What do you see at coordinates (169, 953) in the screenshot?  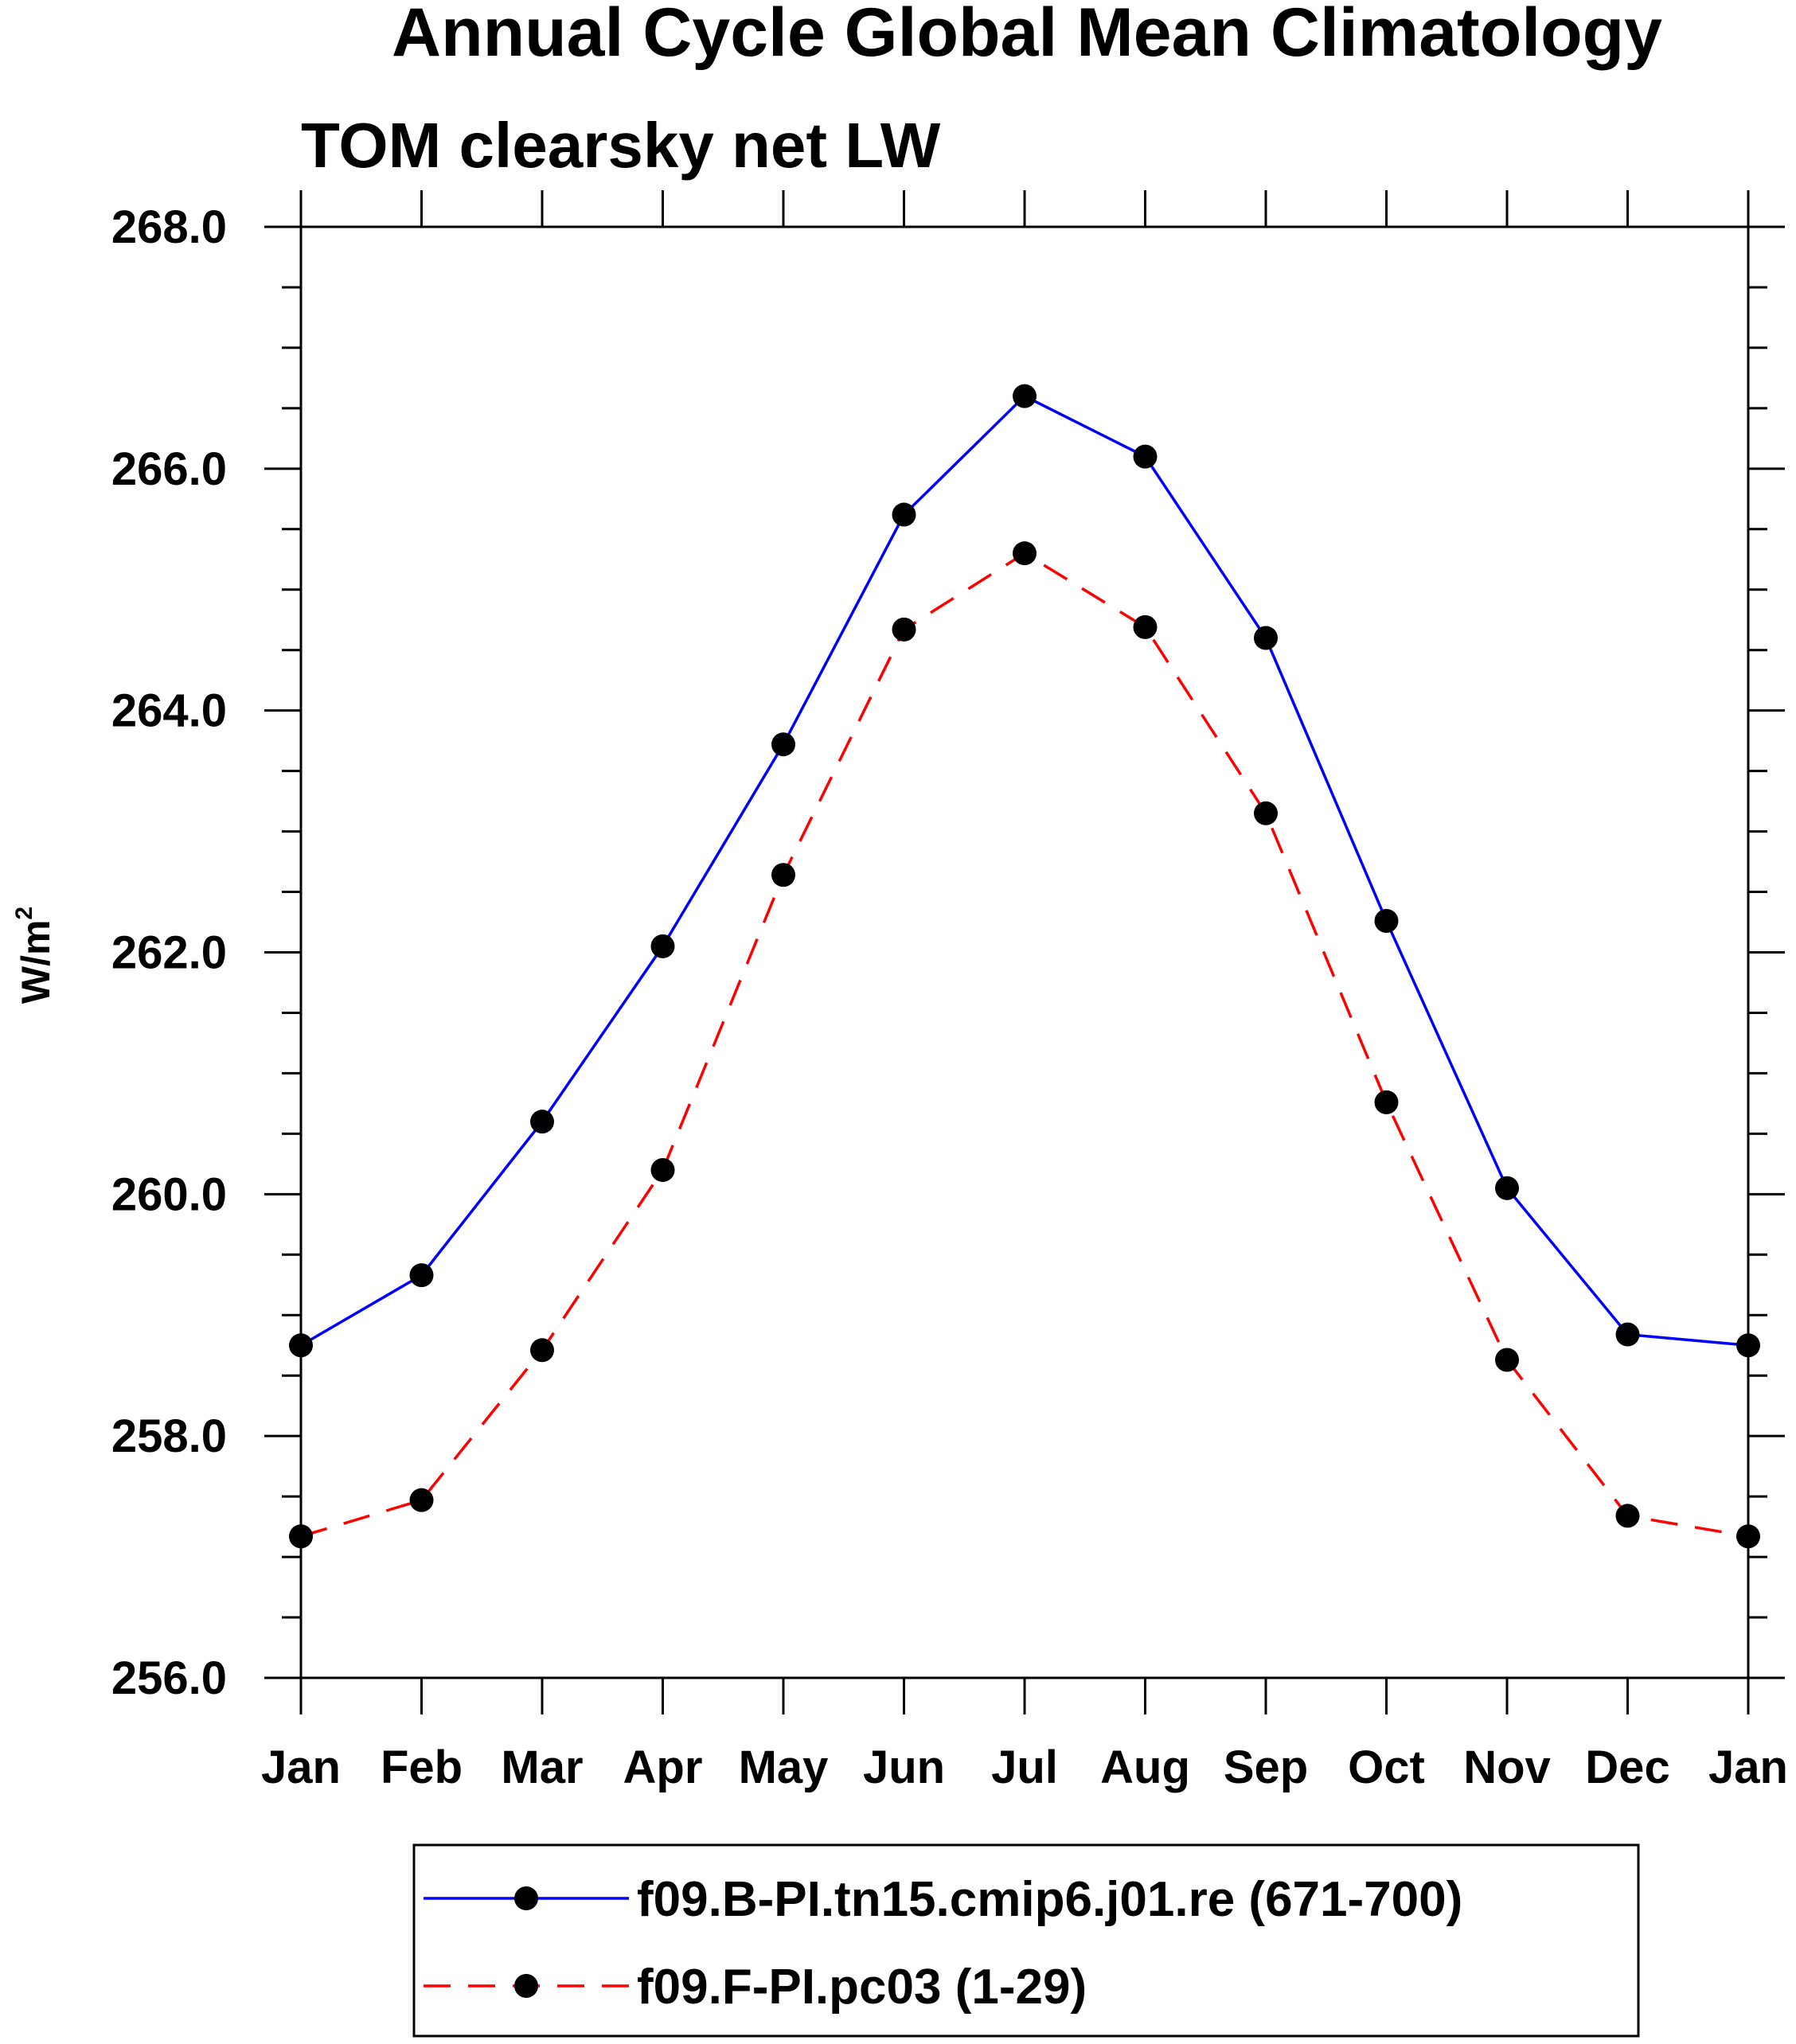 I see `y-tick-label: 262.0` at bounding box center [169, 953].